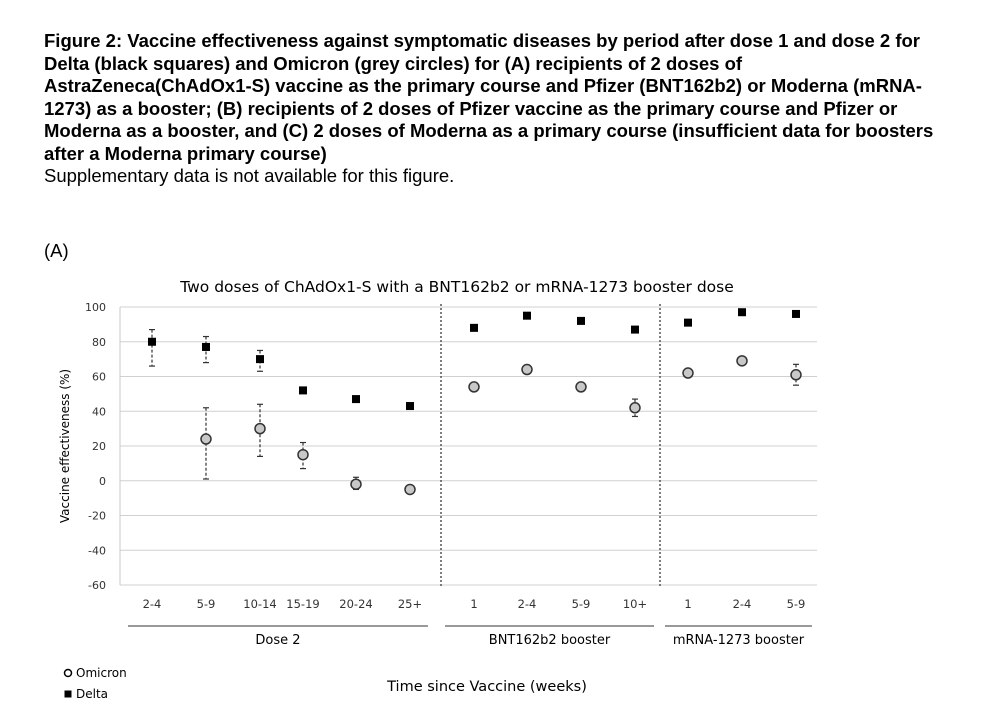 The height and width of the screenshot is (722, 981). What do you see at coordinates (259, 604) in the screenshot?
I see `x-tick-label: 10-14` at bounding box center [259, 604].